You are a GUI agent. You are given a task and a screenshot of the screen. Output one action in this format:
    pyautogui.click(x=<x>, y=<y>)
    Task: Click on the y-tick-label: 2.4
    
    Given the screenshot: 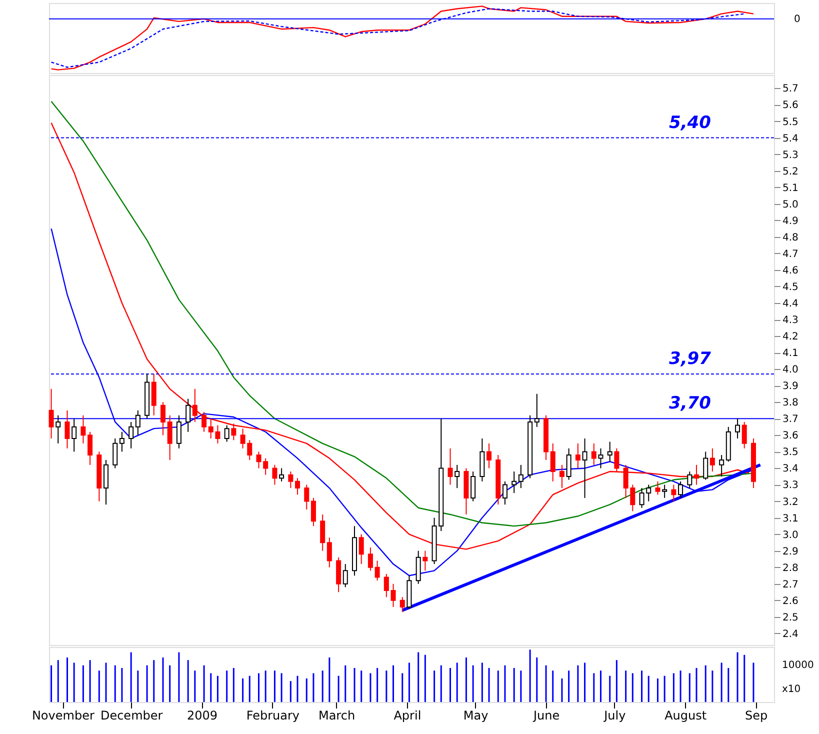 What is the action you would take?
    pyautogui.click(x=790, y=634)
    